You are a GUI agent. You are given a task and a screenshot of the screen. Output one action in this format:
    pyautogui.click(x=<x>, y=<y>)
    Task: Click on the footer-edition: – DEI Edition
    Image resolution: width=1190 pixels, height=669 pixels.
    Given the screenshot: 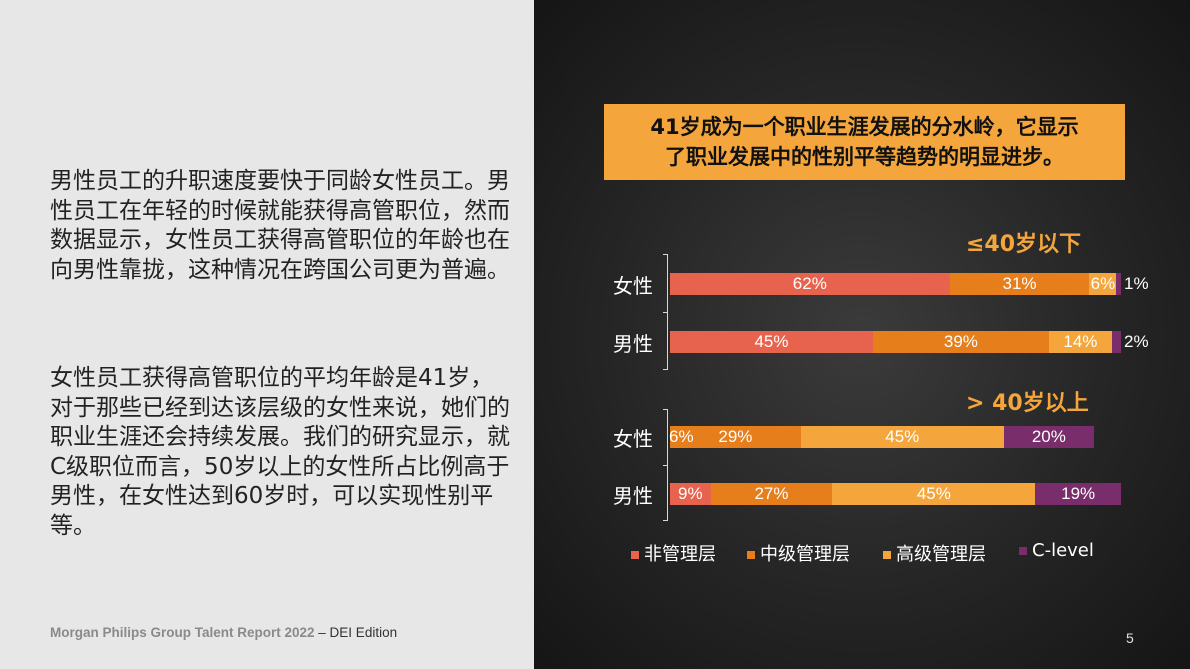 What is the action you would take?
    pyautogui.click(x=356, y=632)
    